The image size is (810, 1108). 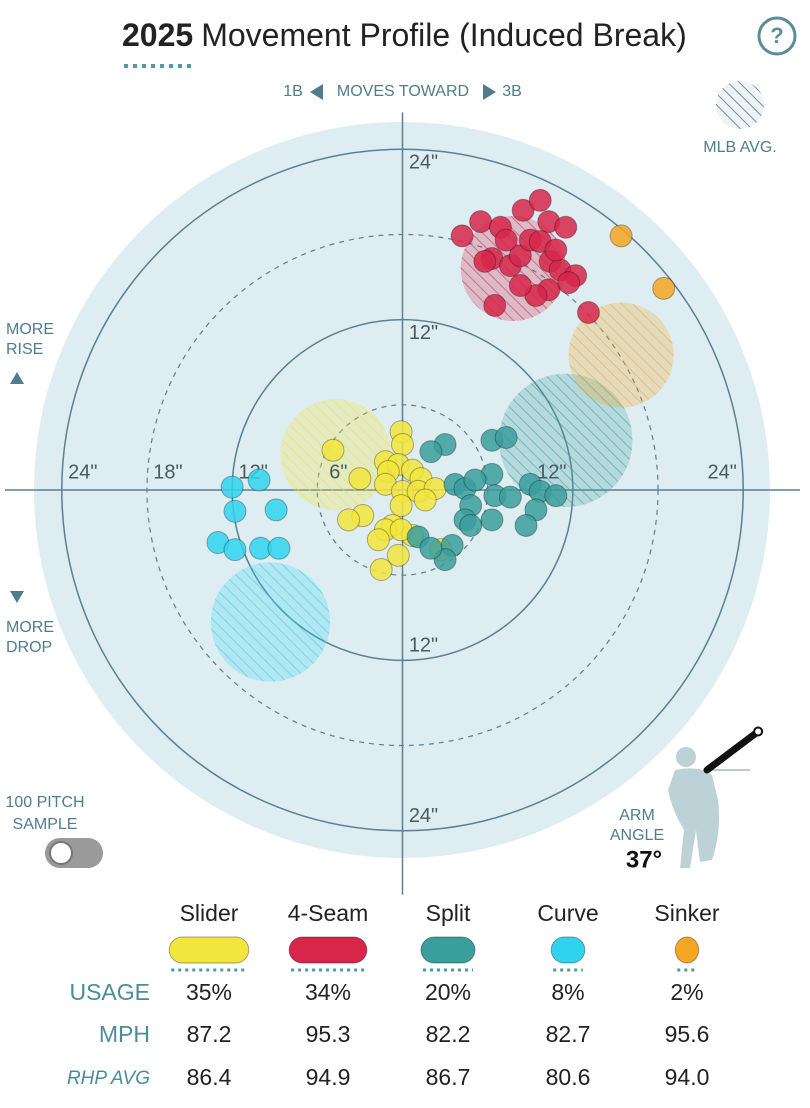 What do you see at coordinates (644, 859) in the screenshot?
I see `arm-angle-value: 37°` at bounding box center [644, 859].